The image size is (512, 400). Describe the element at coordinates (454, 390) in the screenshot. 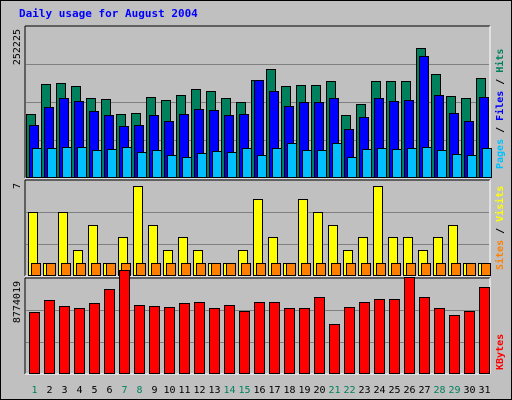

I see `day-label-29: 29` at that location.